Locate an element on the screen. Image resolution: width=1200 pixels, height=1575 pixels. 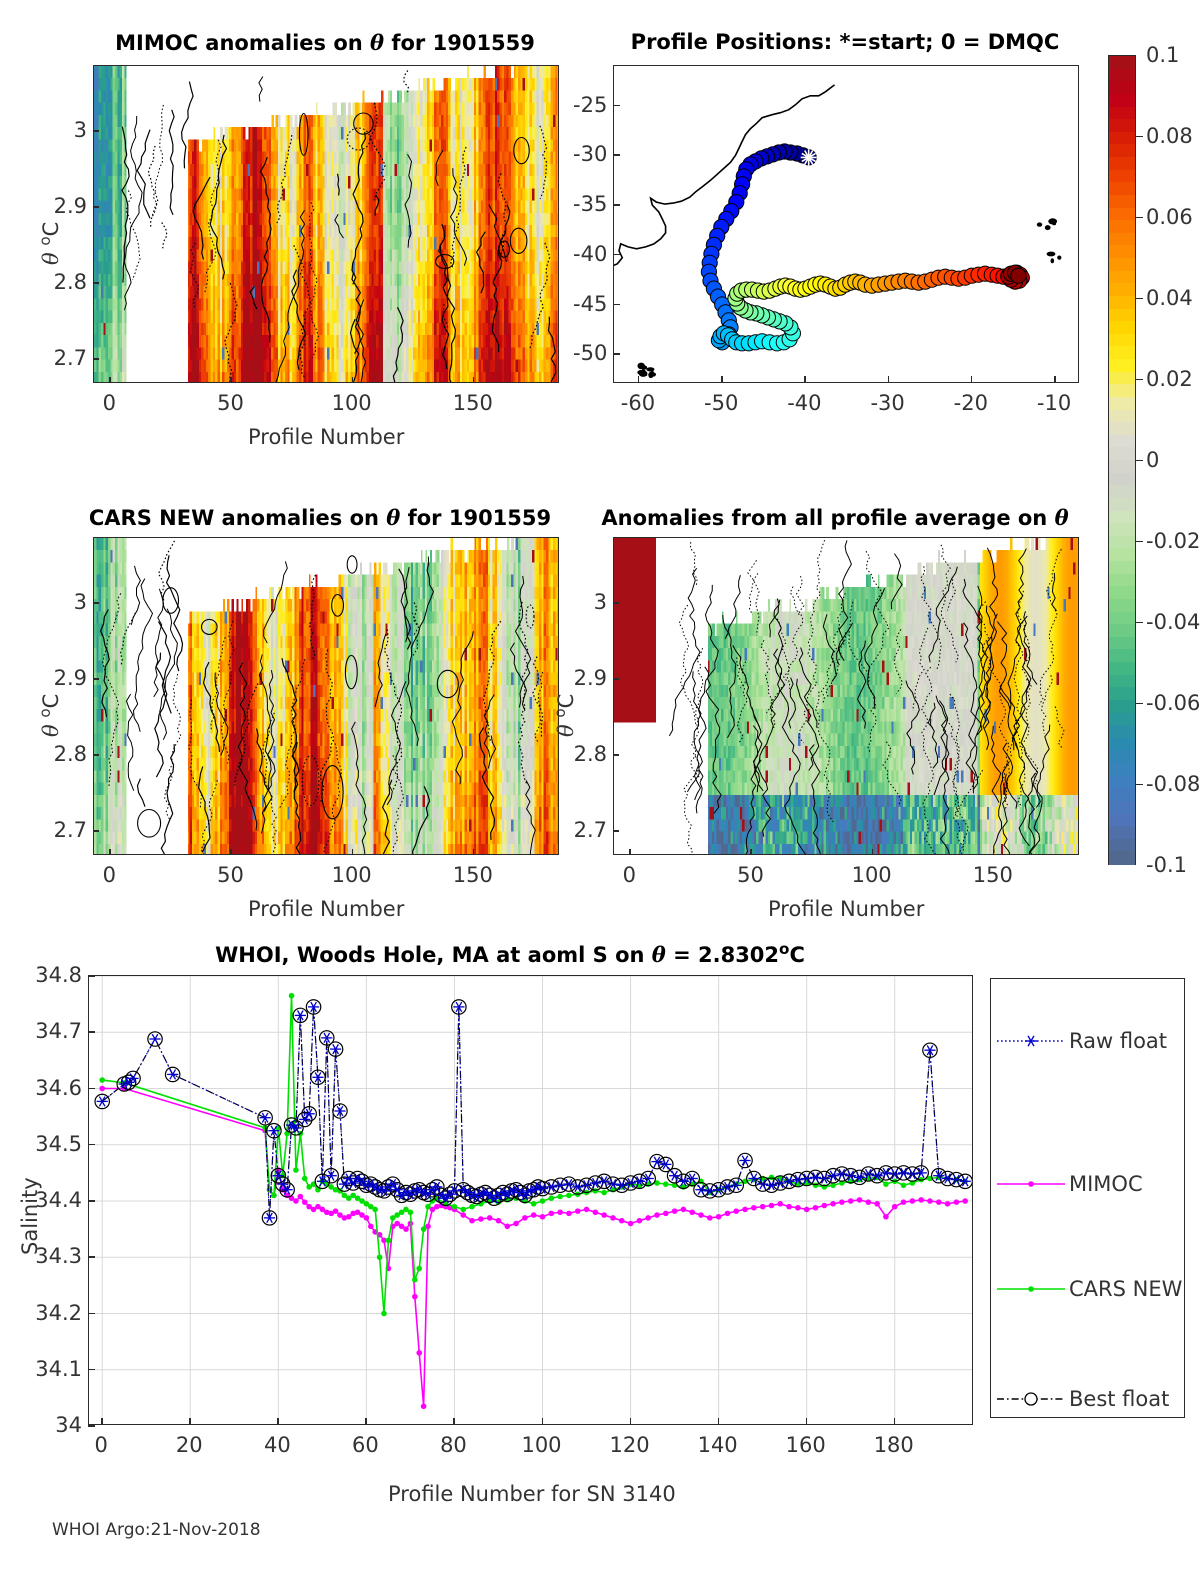
cars-ylabel: θ oC is located at coordinates (49, 715).